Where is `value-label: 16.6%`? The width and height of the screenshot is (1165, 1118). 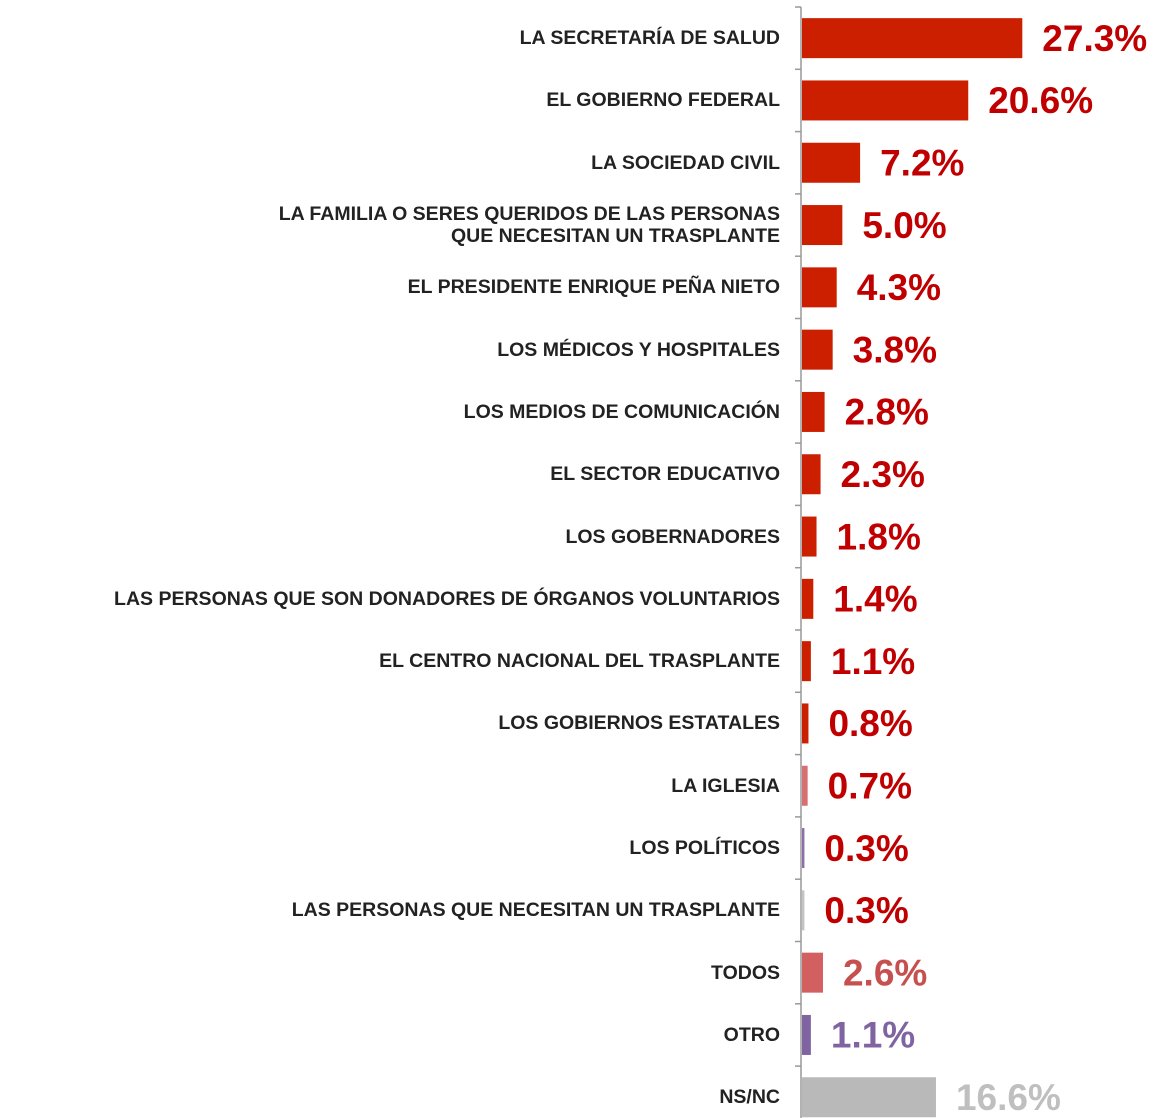 value-label: 16.6% is located at coordinates (1008, 1097).